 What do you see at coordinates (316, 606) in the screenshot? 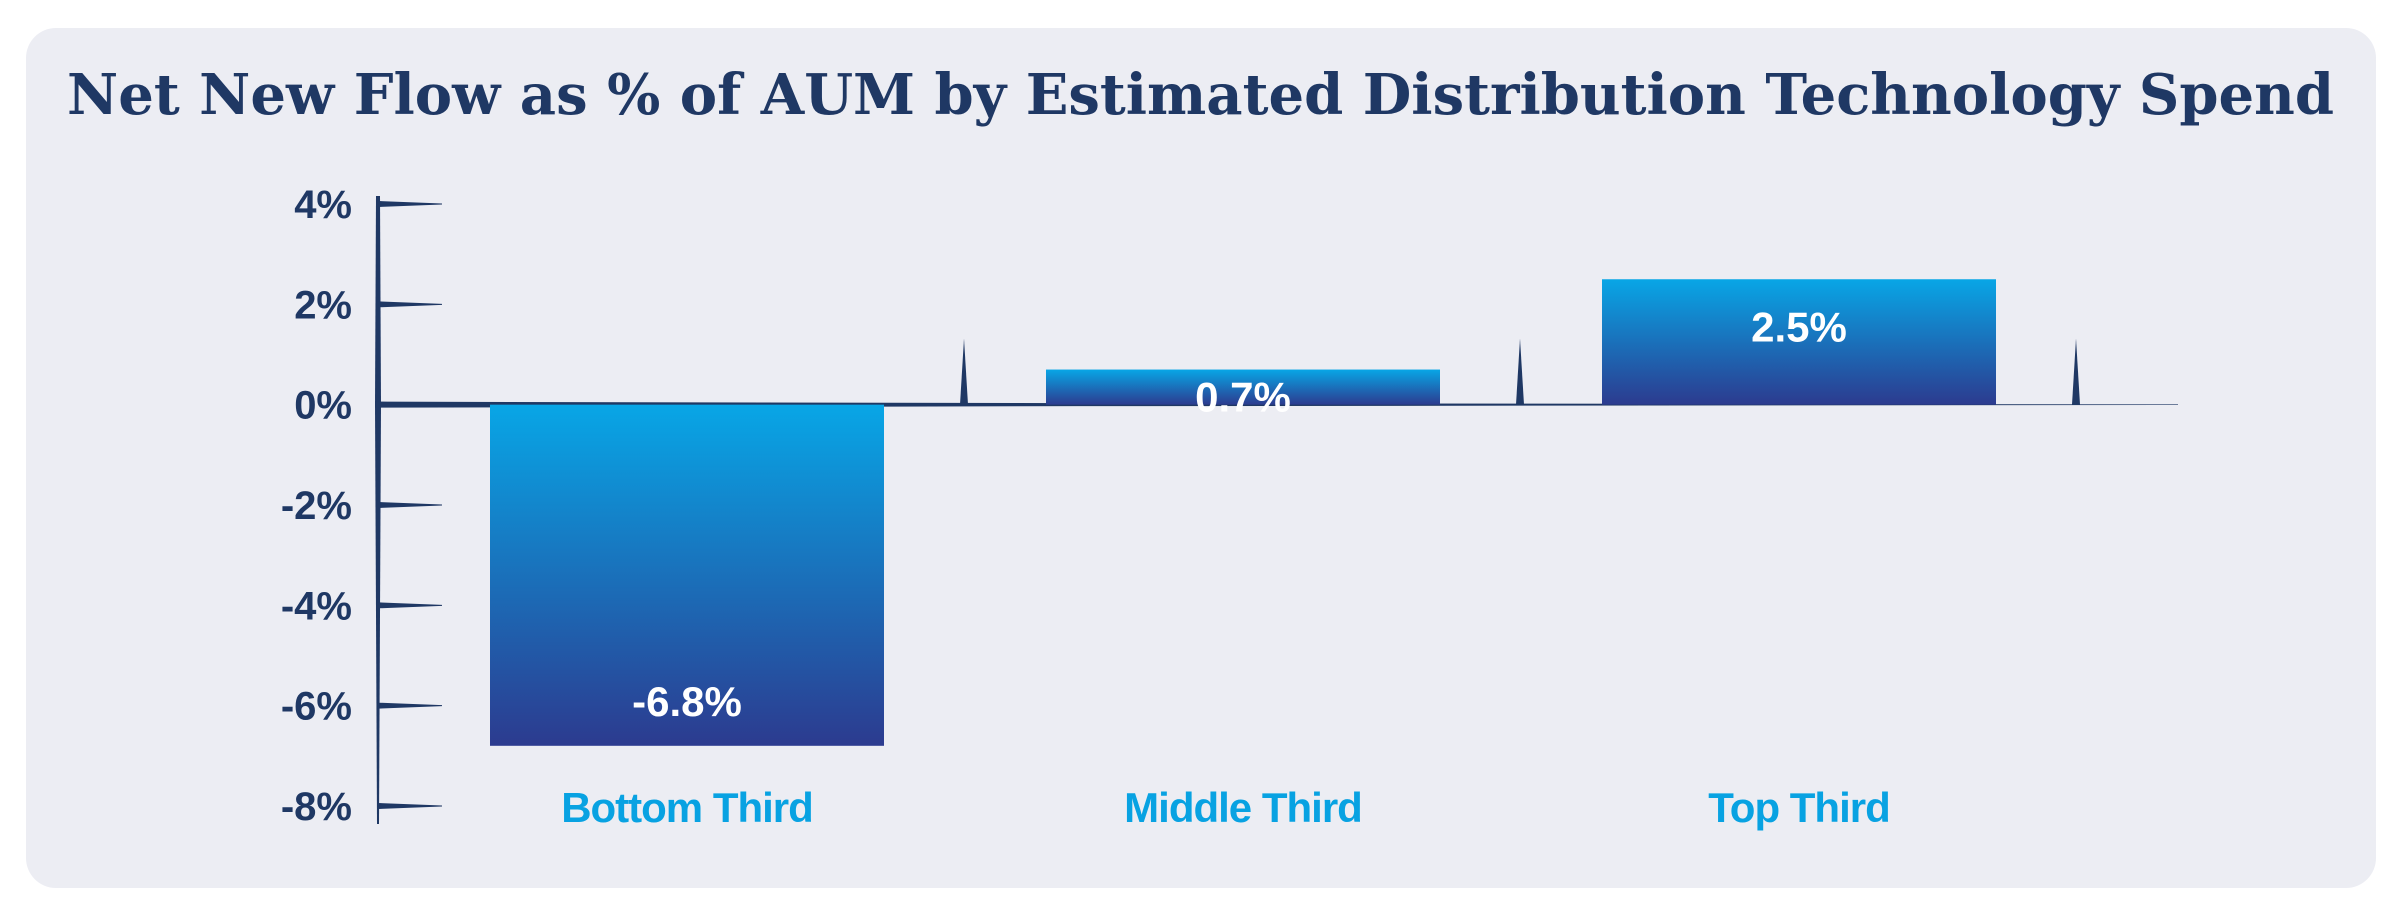
I see `y-tick-label: -4%` at bounding box center [316, 606].